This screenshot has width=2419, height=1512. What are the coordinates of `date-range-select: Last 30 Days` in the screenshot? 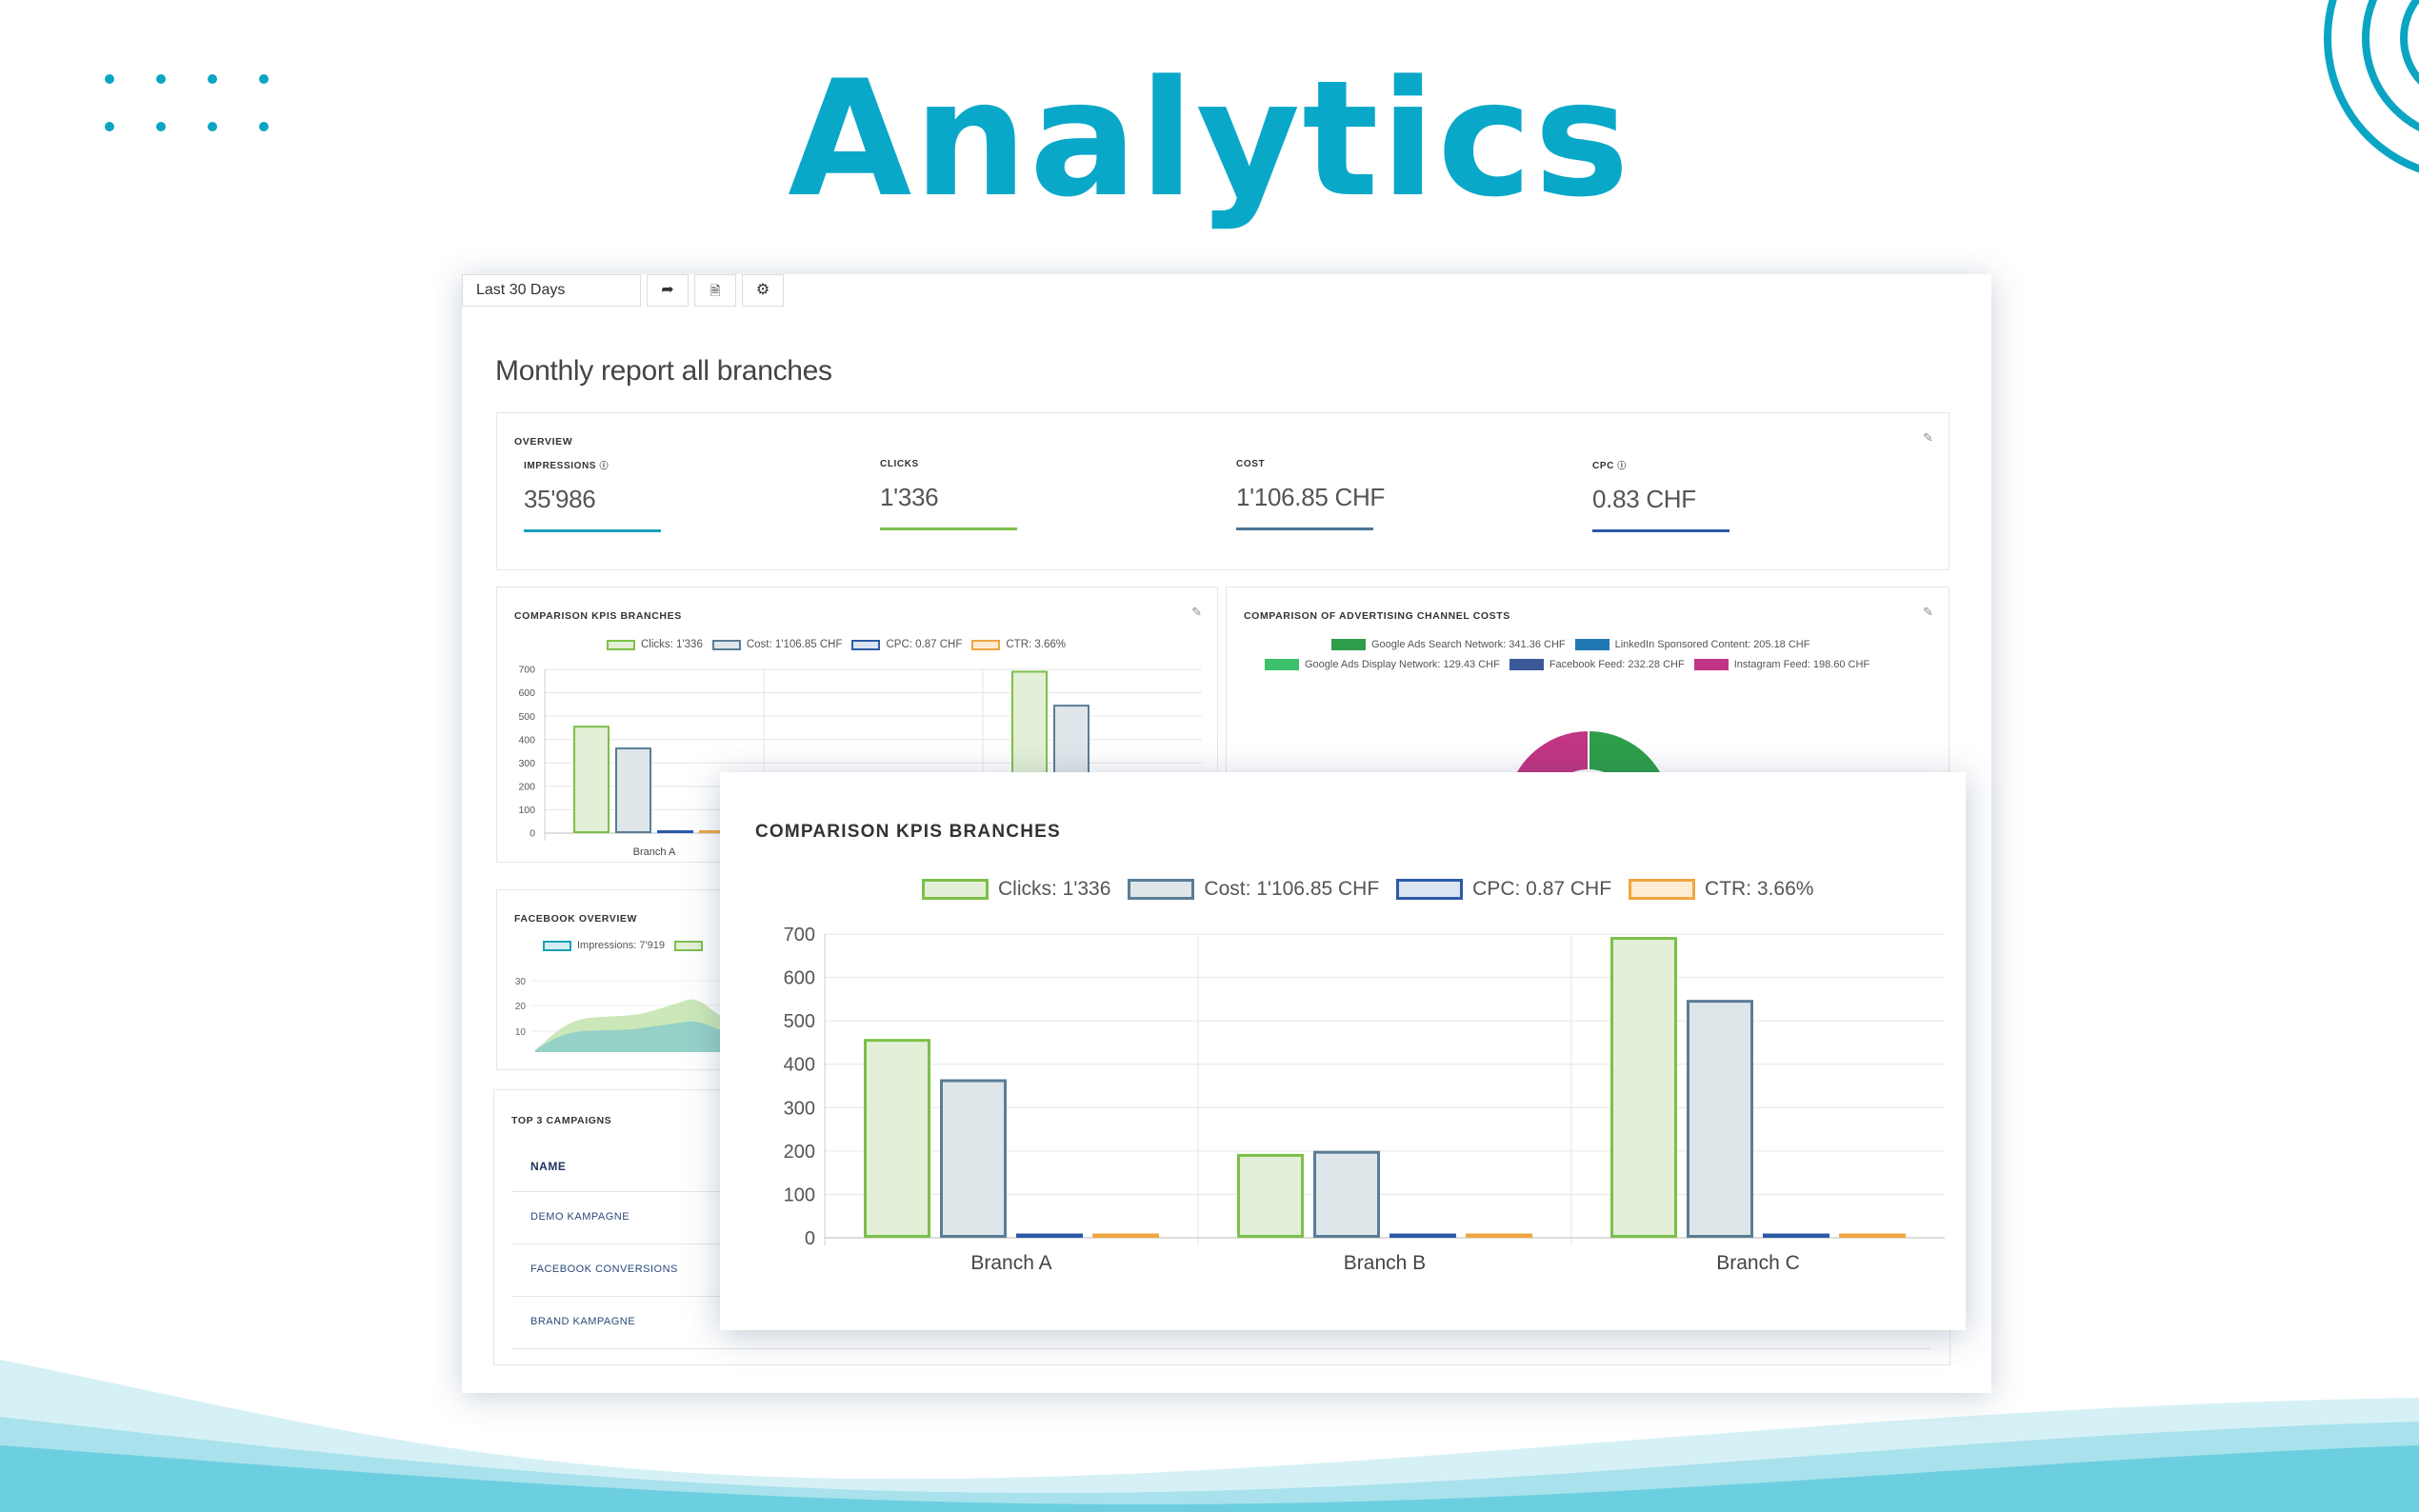 It's located at (551, 290).